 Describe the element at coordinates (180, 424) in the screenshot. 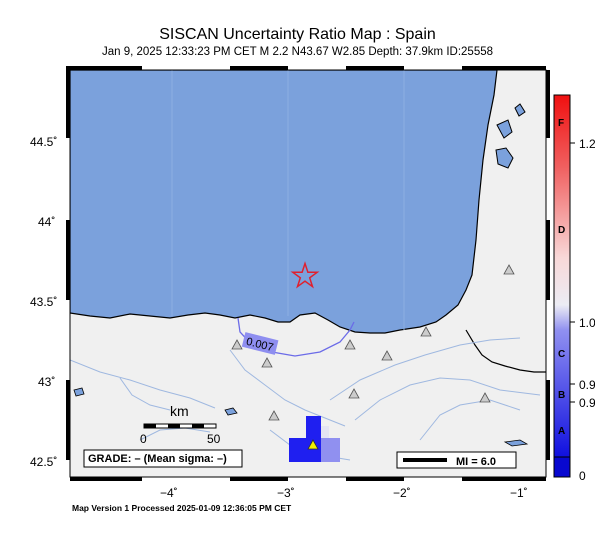

I see `scale-bar: km 0 50` at that location.